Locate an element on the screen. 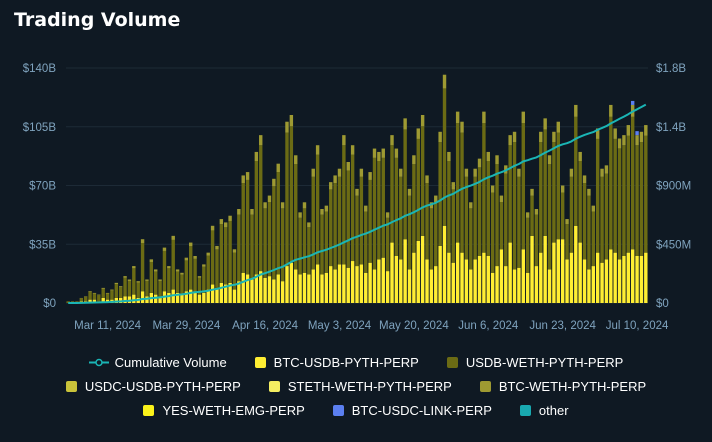 The width and height of the screenshot is (712, 442). left-axis-tick: $0 is located at coordinates (49, 304).